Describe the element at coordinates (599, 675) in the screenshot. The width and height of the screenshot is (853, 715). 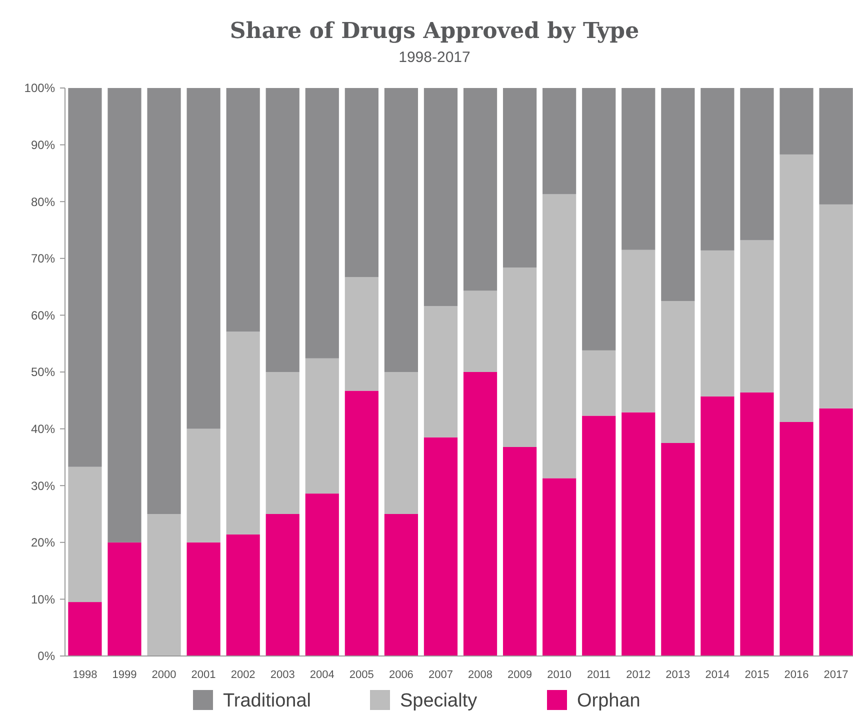
I see `x-tick-label: 2011` at that location.